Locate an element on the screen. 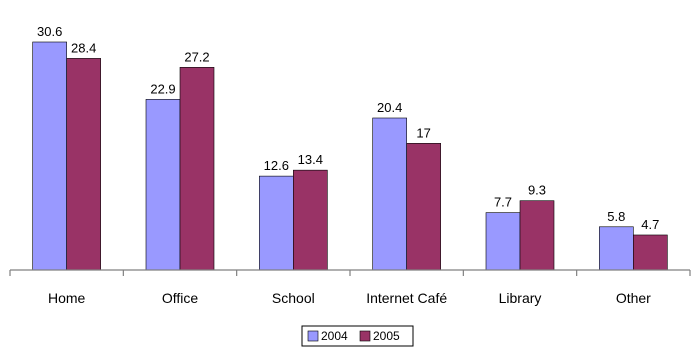 Image resolution: width=695 pixels, height=349 pixels. bar-library-2004 is located at coordinates (503, 241).